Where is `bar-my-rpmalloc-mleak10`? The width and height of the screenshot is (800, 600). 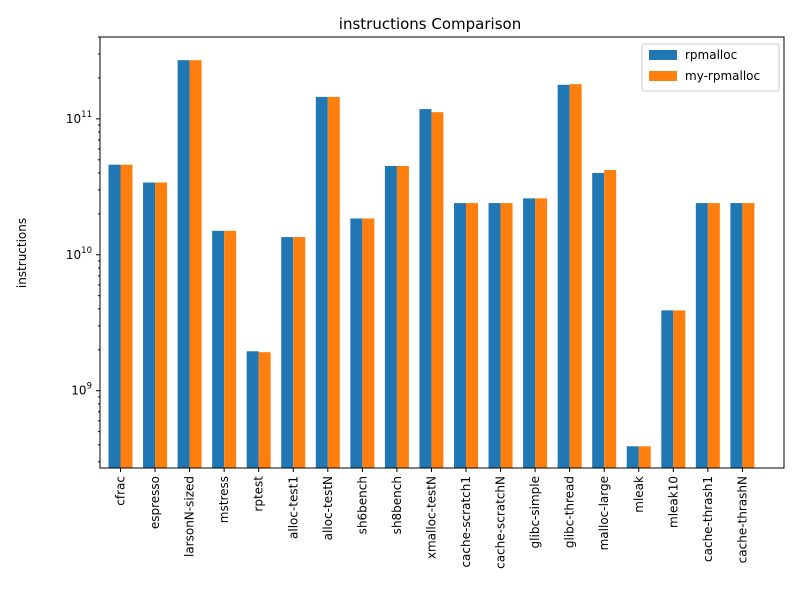 bar-my-rpmalloc-mleak10 is located at coordinates (679, 389).